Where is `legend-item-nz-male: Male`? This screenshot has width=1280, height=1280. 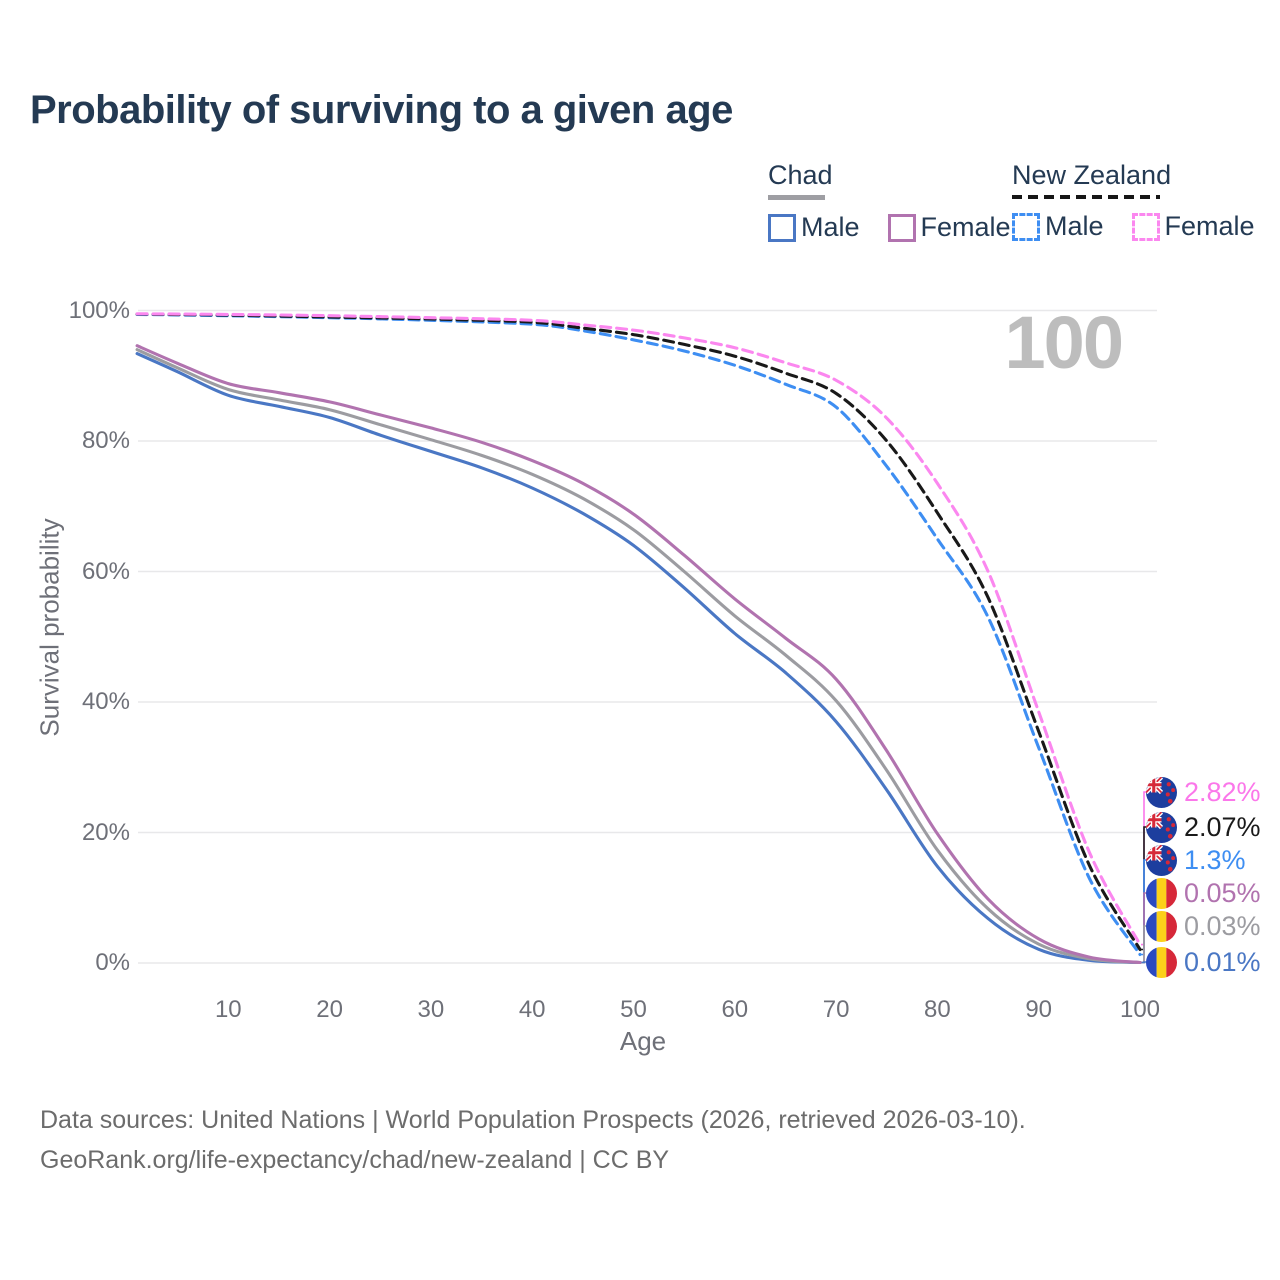
legend-item-nz-male: Male is located at coordinates (1058, 226).